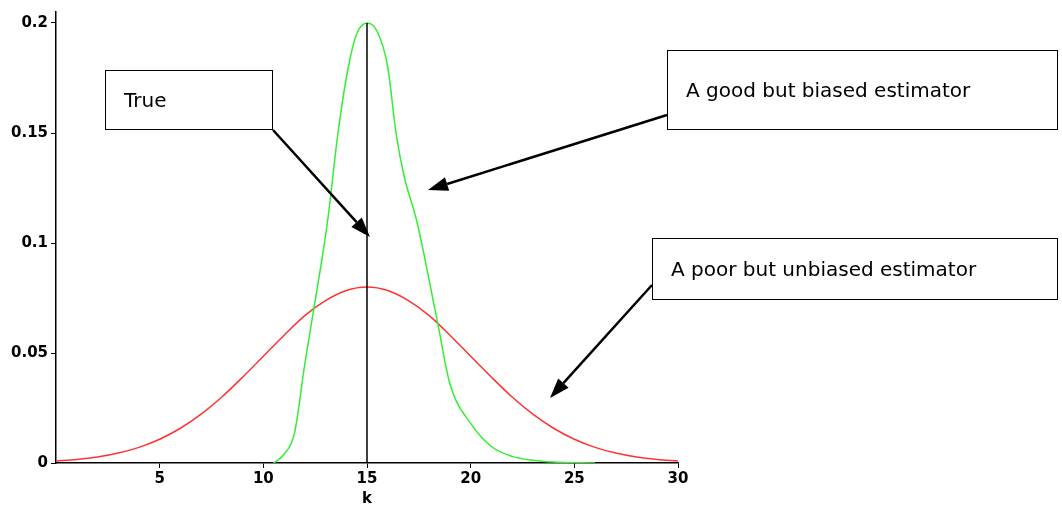 The image size is (1062, 508). I want to click on x-axis-title: k, so click(368, 497).